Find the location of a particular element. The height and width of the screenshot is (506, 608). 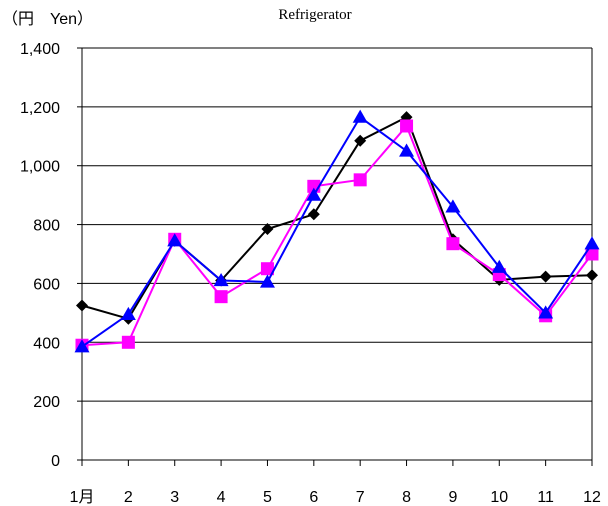

x-tick-labels: 1月 2 3 4 5 6 7 8 9 10 11 12 is located at coordinates (335, 497).